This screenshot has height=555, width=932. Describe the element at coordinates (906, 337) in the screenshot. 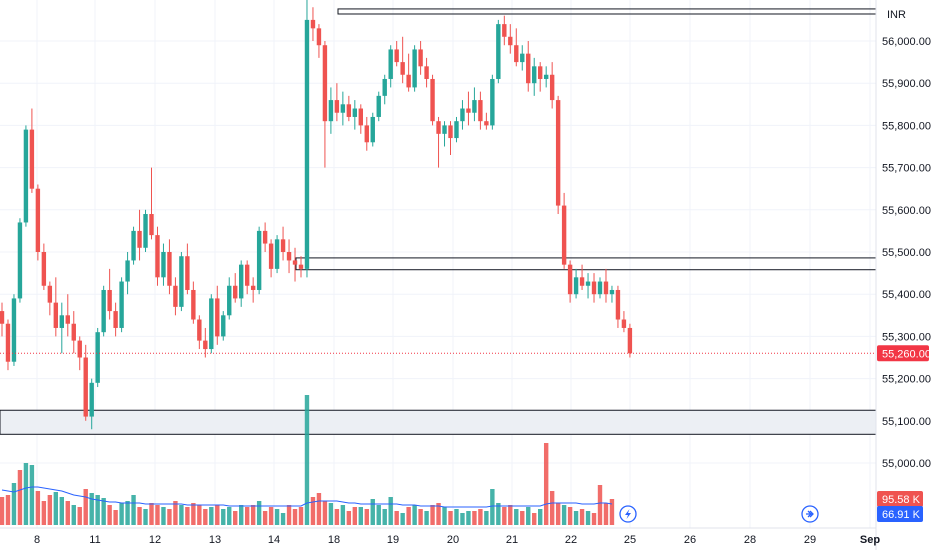

I see `price-tick-label: 55,300.00` at that location.